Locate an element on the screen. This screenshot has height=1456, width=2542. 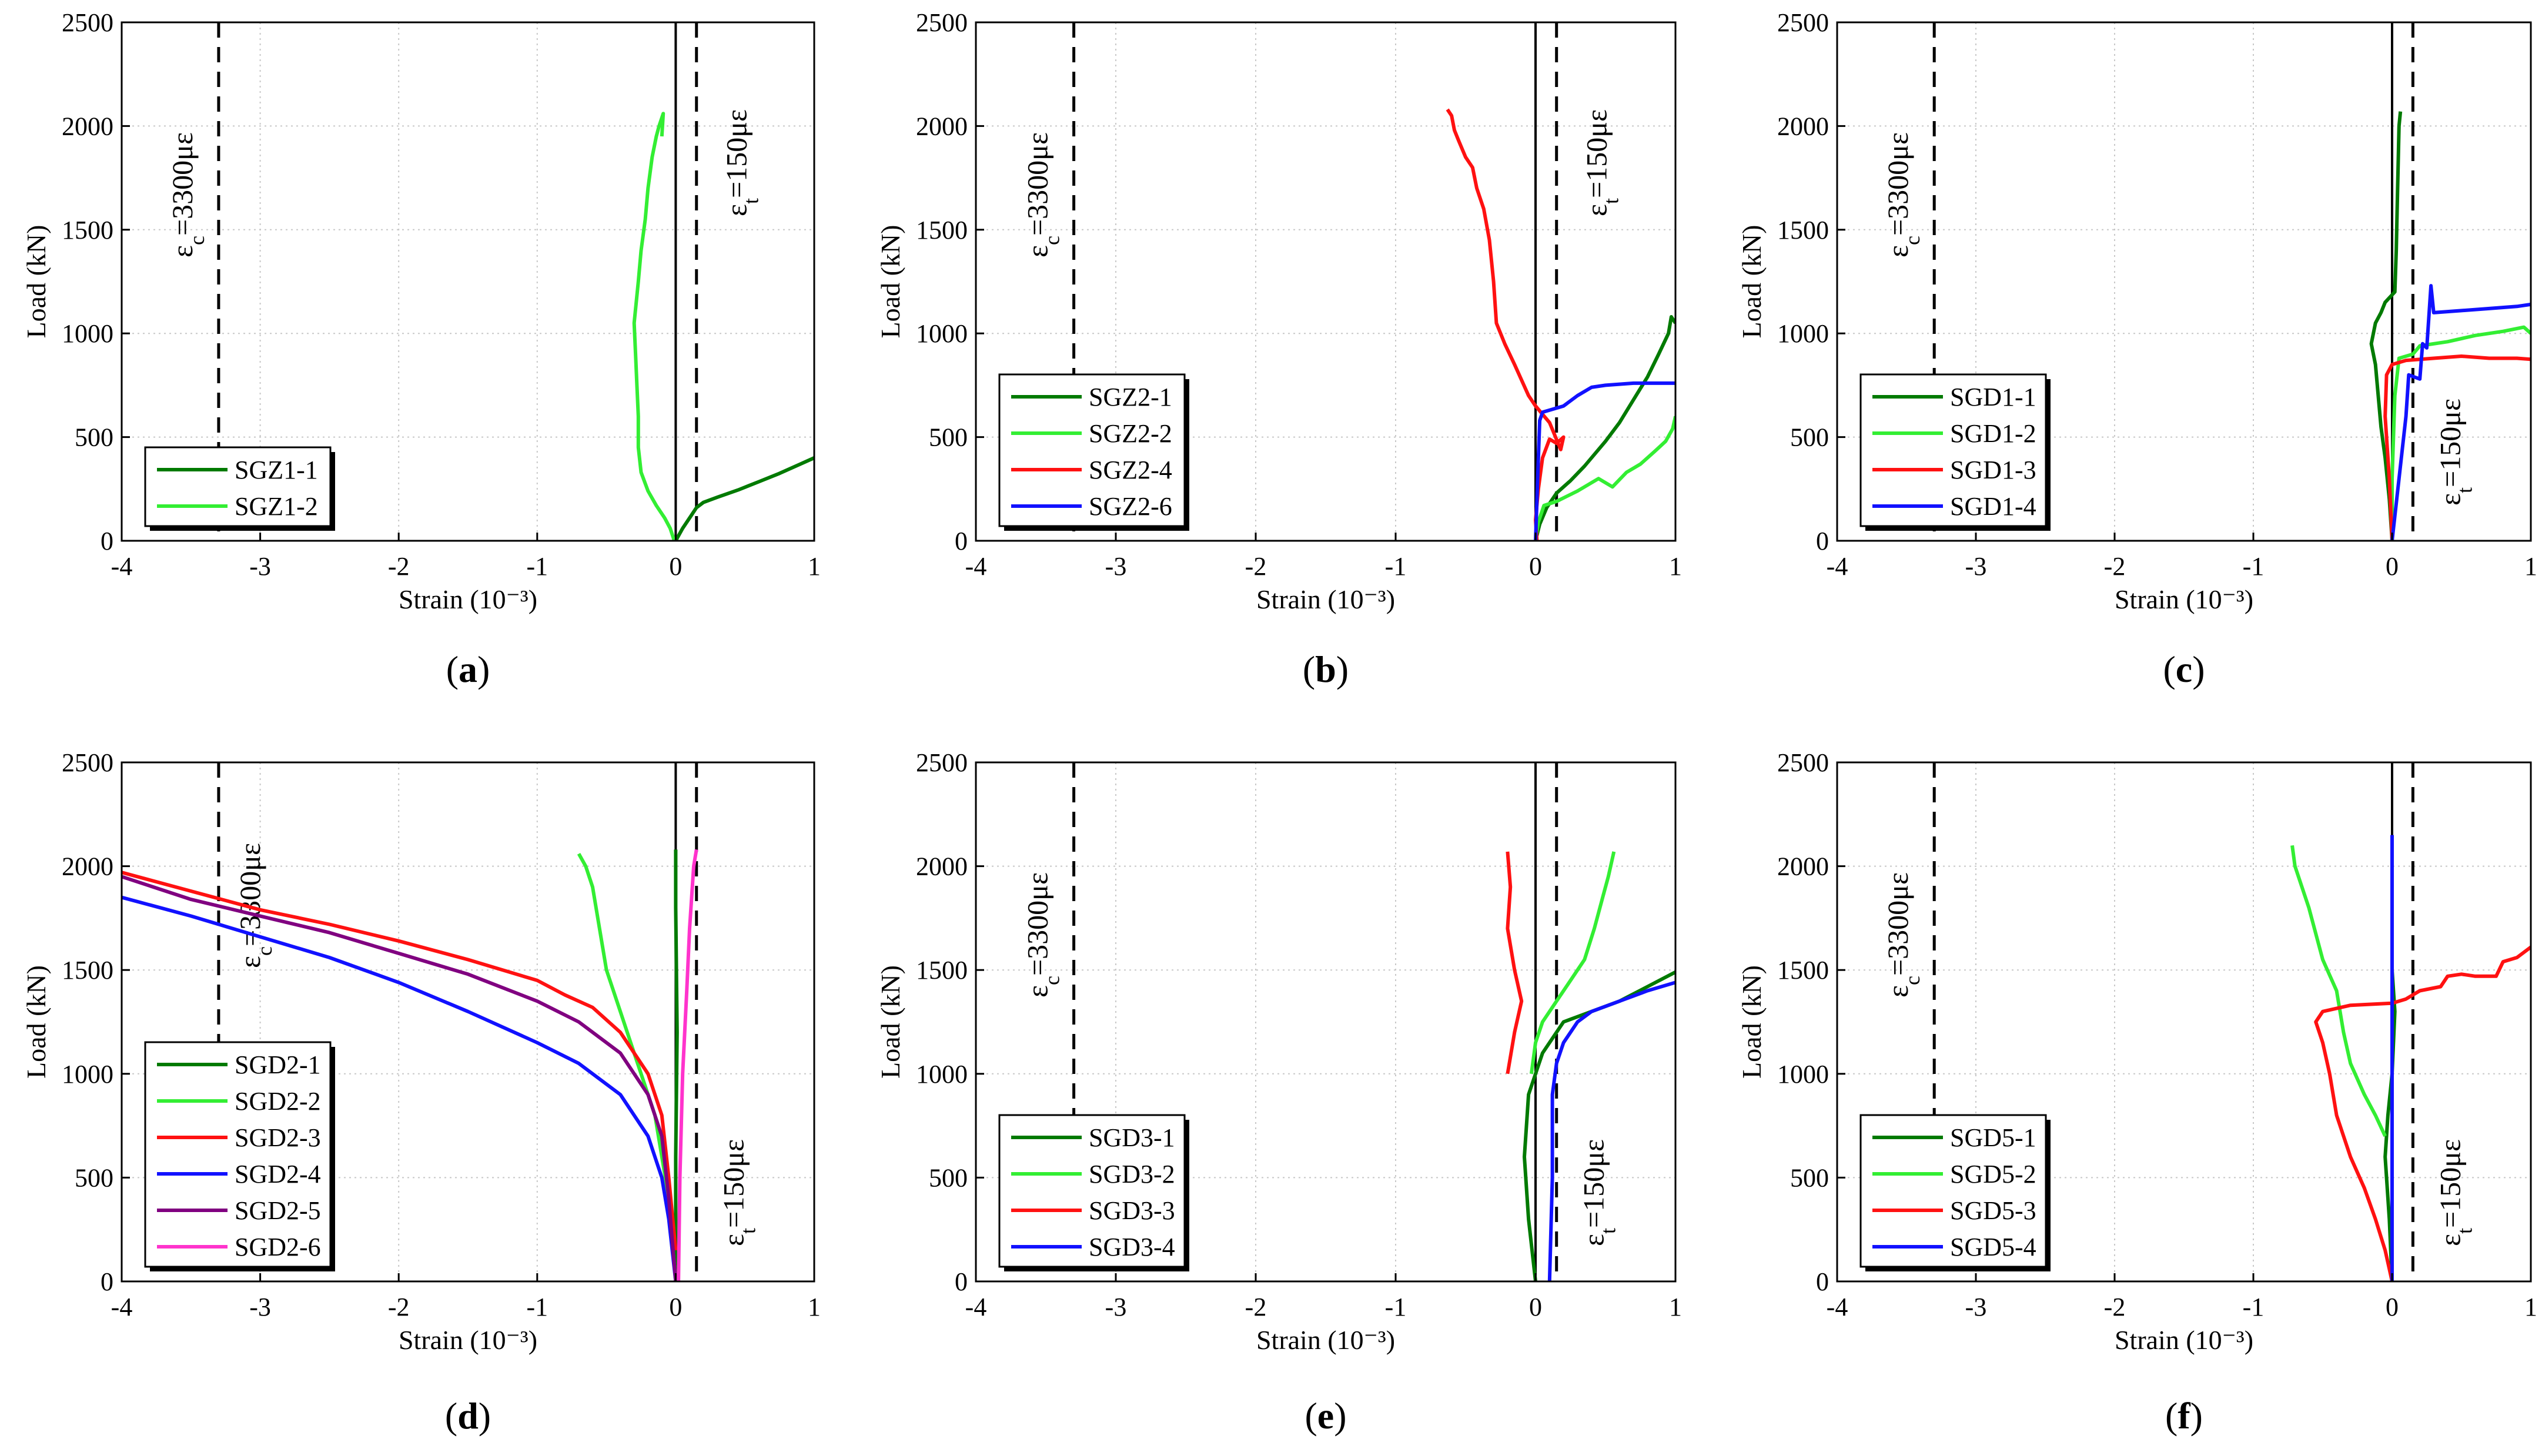
panel-label-letter: a is located at coordinates (468, 669).